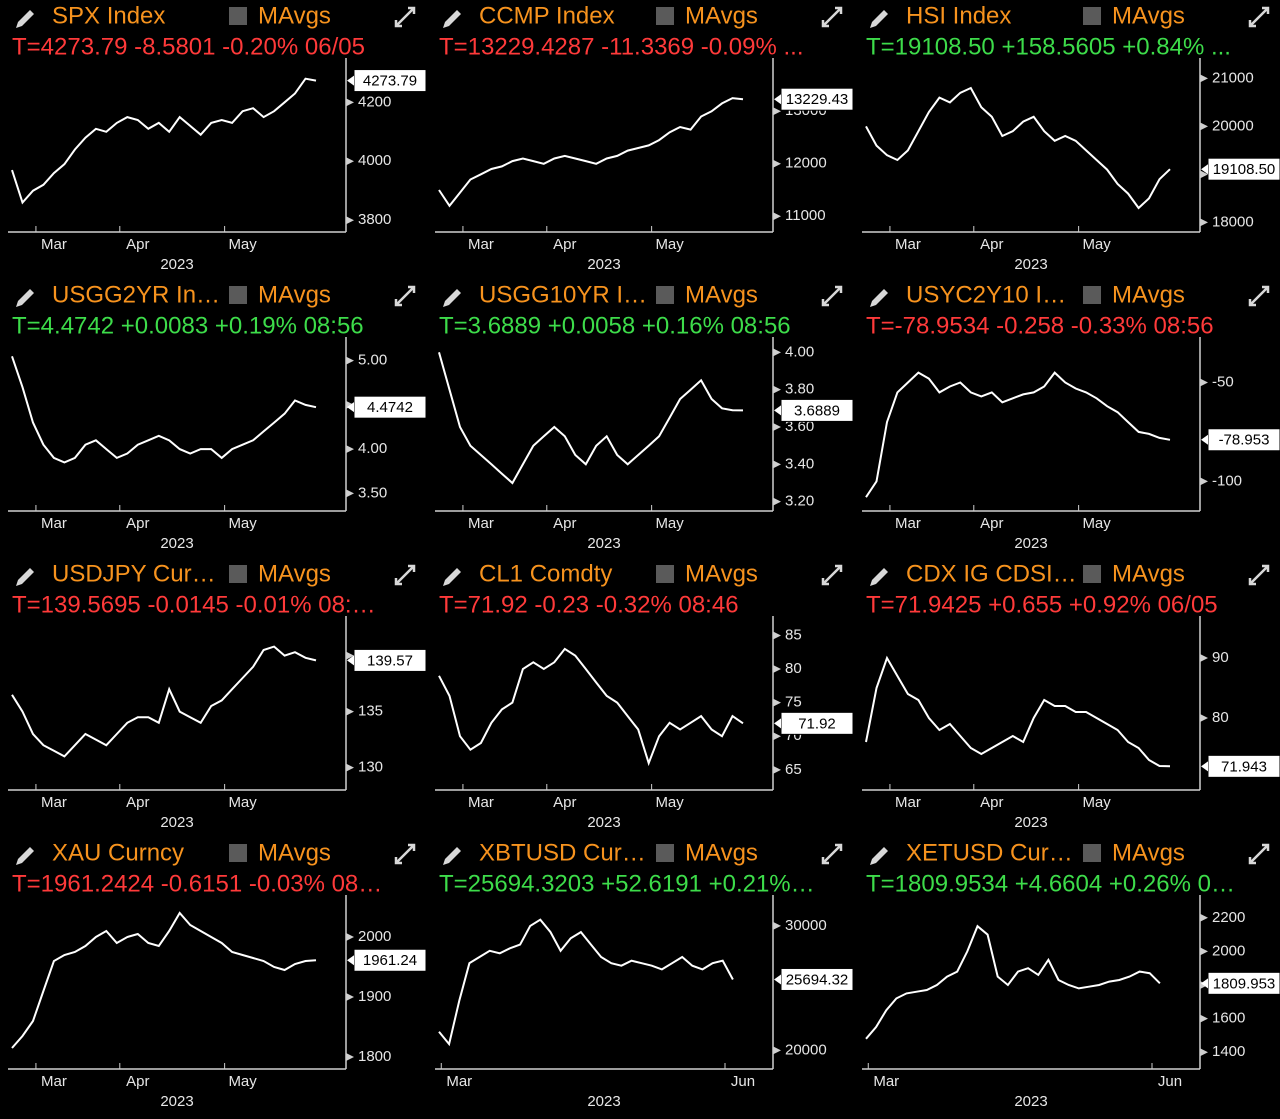  Describe the element at coordinates (1244, 440) in the screenshot. I see `last-value-label: -78.953` at that location.